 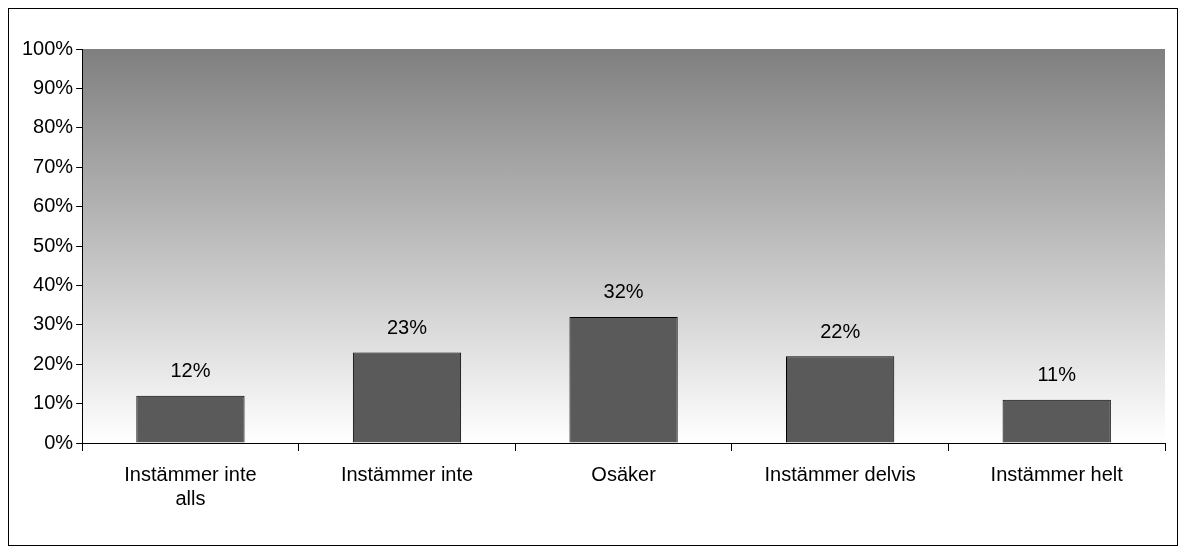 I want to click on y-tick-label: 80%, so click(x=53, y=126).